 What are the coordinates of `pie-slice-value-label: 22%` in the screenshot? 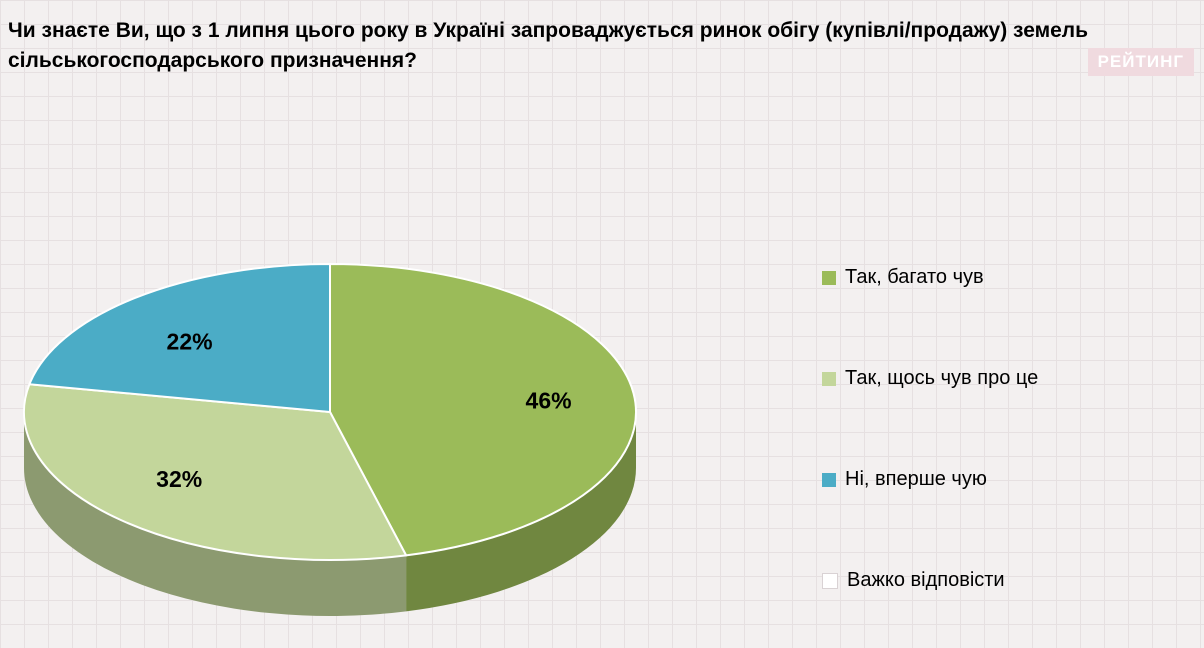 It's located at (190, 341).